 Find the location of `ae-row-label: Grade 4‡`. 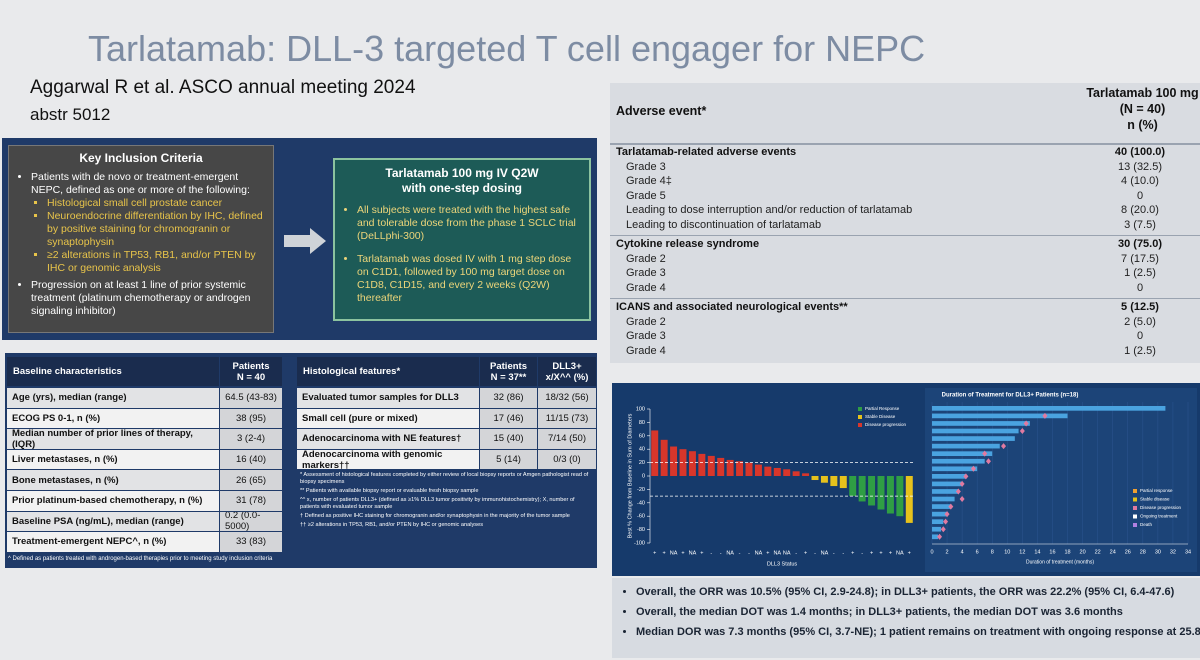

ae-row-label: Grade 4‡ is located at coordinates (649, 181).